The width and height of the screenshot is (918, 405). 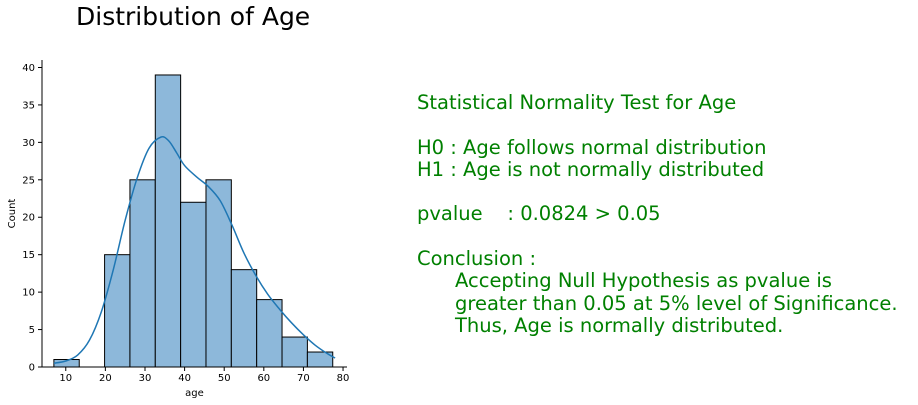 I want to click on x-tick-label: 40, so click(x=184, y=378).